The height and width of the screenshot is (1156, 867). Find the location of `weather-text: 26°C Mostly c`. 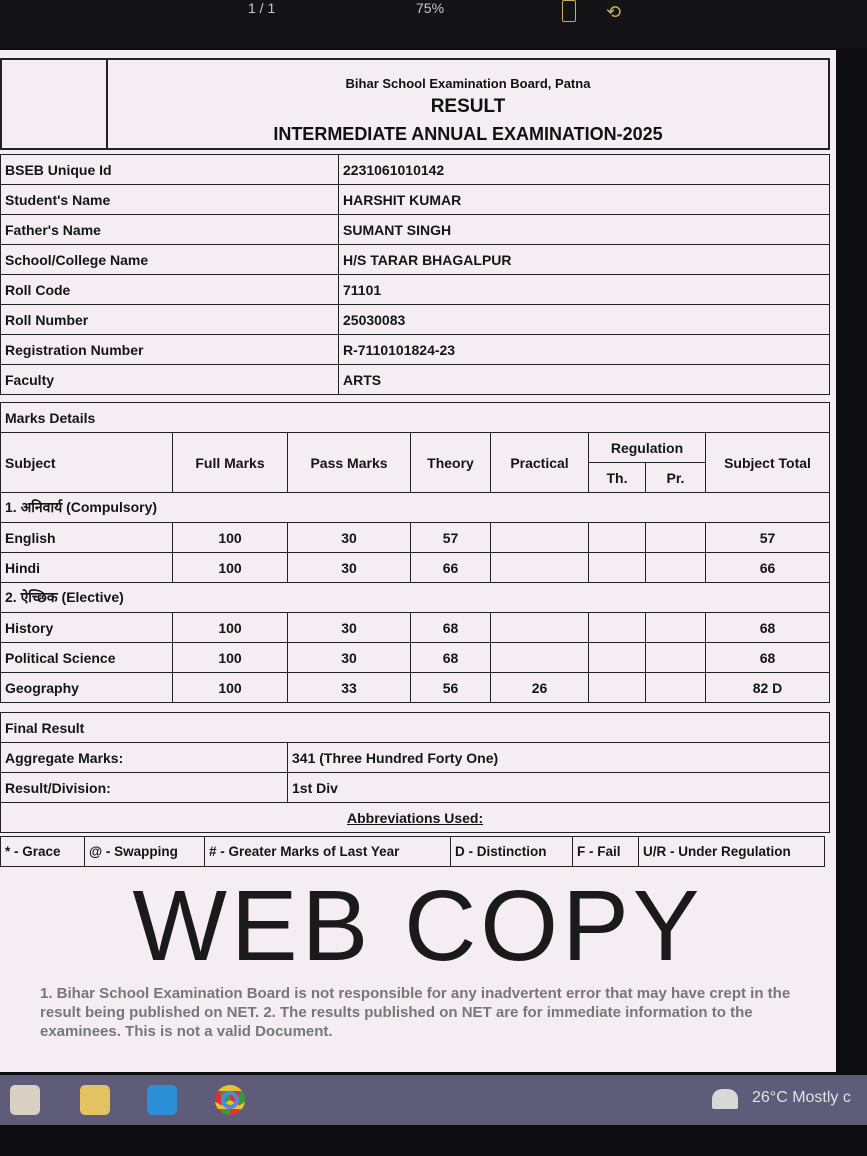

weather-text: 26°C Mostly c is located at coordinates (801, 1097).